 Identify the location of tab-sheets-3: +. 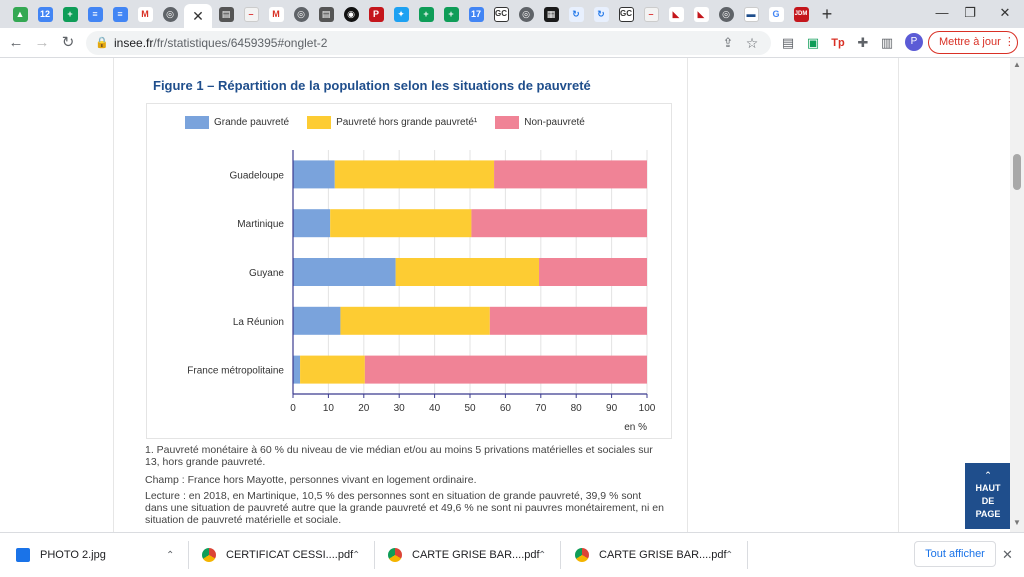
(451, 14).